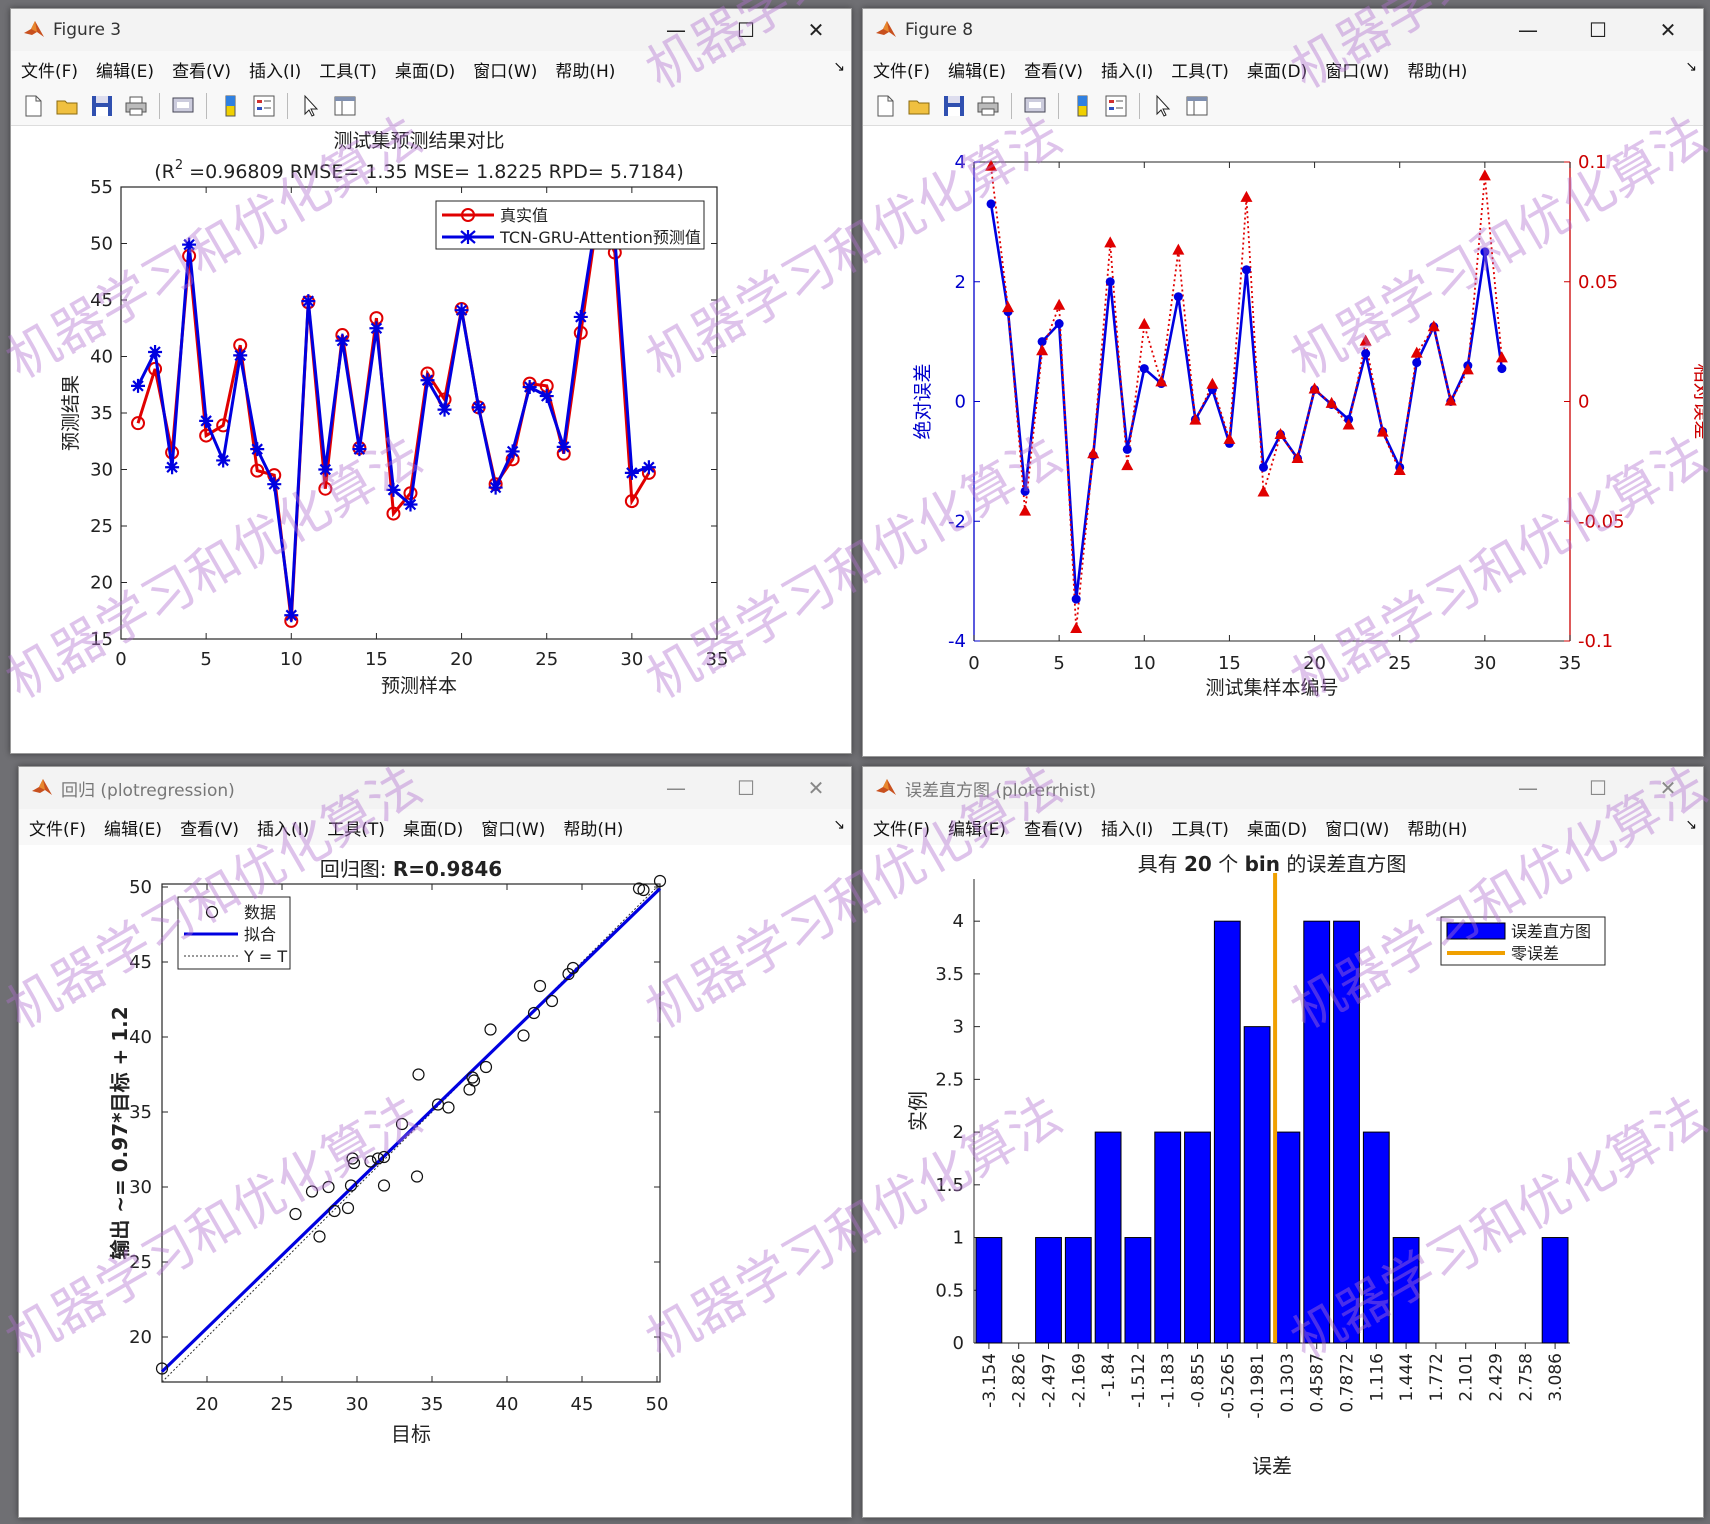 The width and height of the screenshot is (1710, 1524). What do you see at coordinates (1011, 106) in the screenshot?
I see `toolbar-separator` at bounding box center [1011, 106].